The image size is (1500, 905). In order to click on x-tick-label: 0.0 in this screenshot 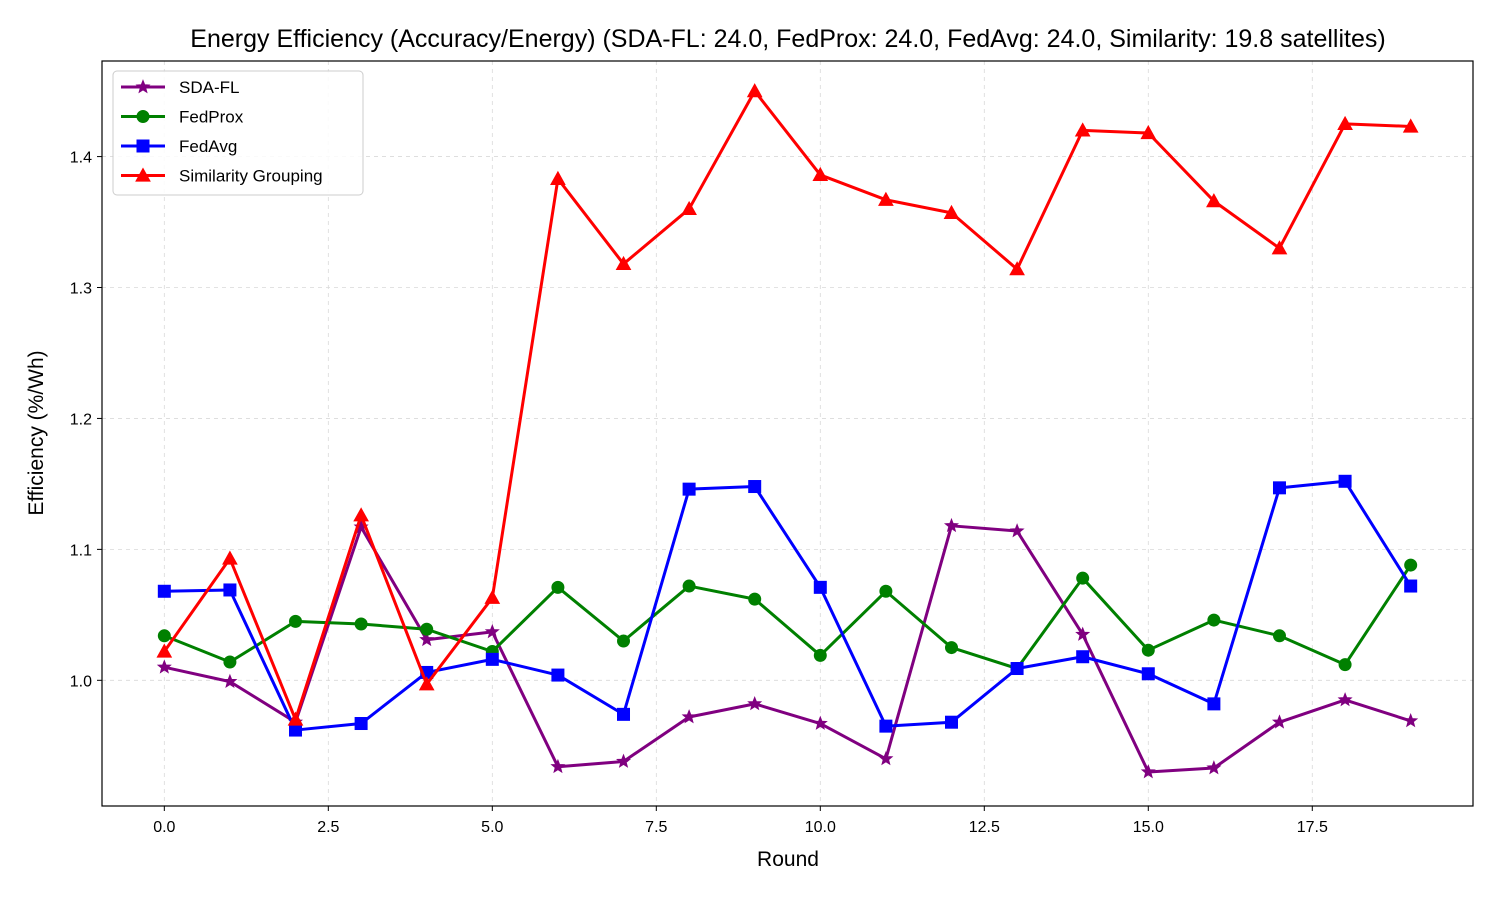, I will do `click(164, 827)`.